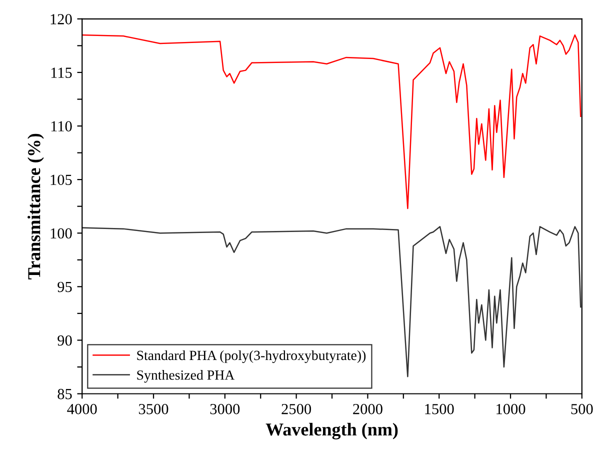 This screenshot has height=450, width=595. Describe the element at coordinates (61, 126) in the screenshot. I see `y-tick-label: 110` at that location.